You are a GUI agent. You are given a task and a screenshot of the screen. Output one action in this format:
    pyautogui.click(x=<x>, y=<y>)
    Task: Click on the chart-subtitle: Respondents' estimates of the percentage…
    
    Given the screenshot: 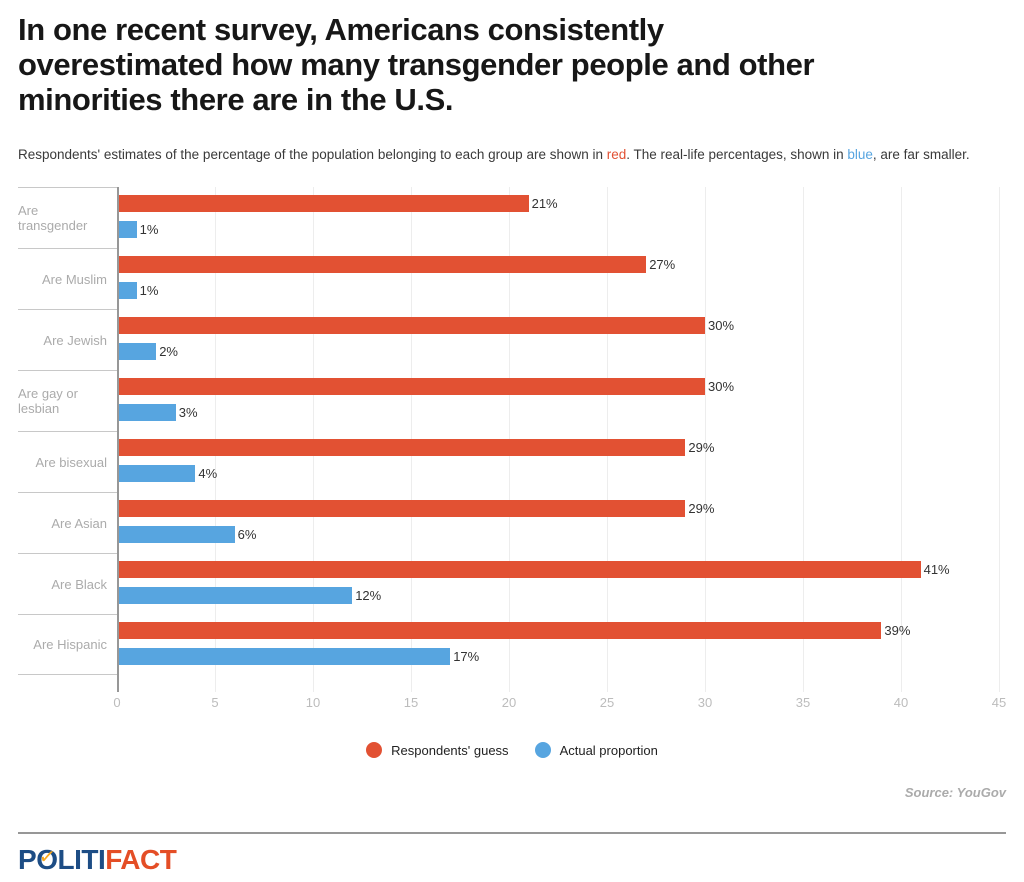 What is the action you would take?
    pyautogui.click(x=512, y=154)
    